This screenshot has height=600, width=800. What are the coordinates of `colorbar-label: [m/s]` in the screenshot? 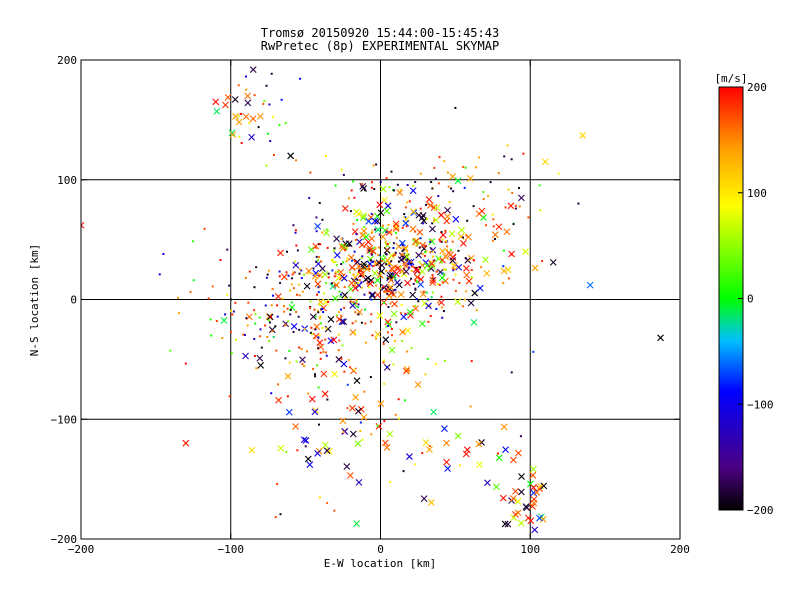 It's located at (730, 78).